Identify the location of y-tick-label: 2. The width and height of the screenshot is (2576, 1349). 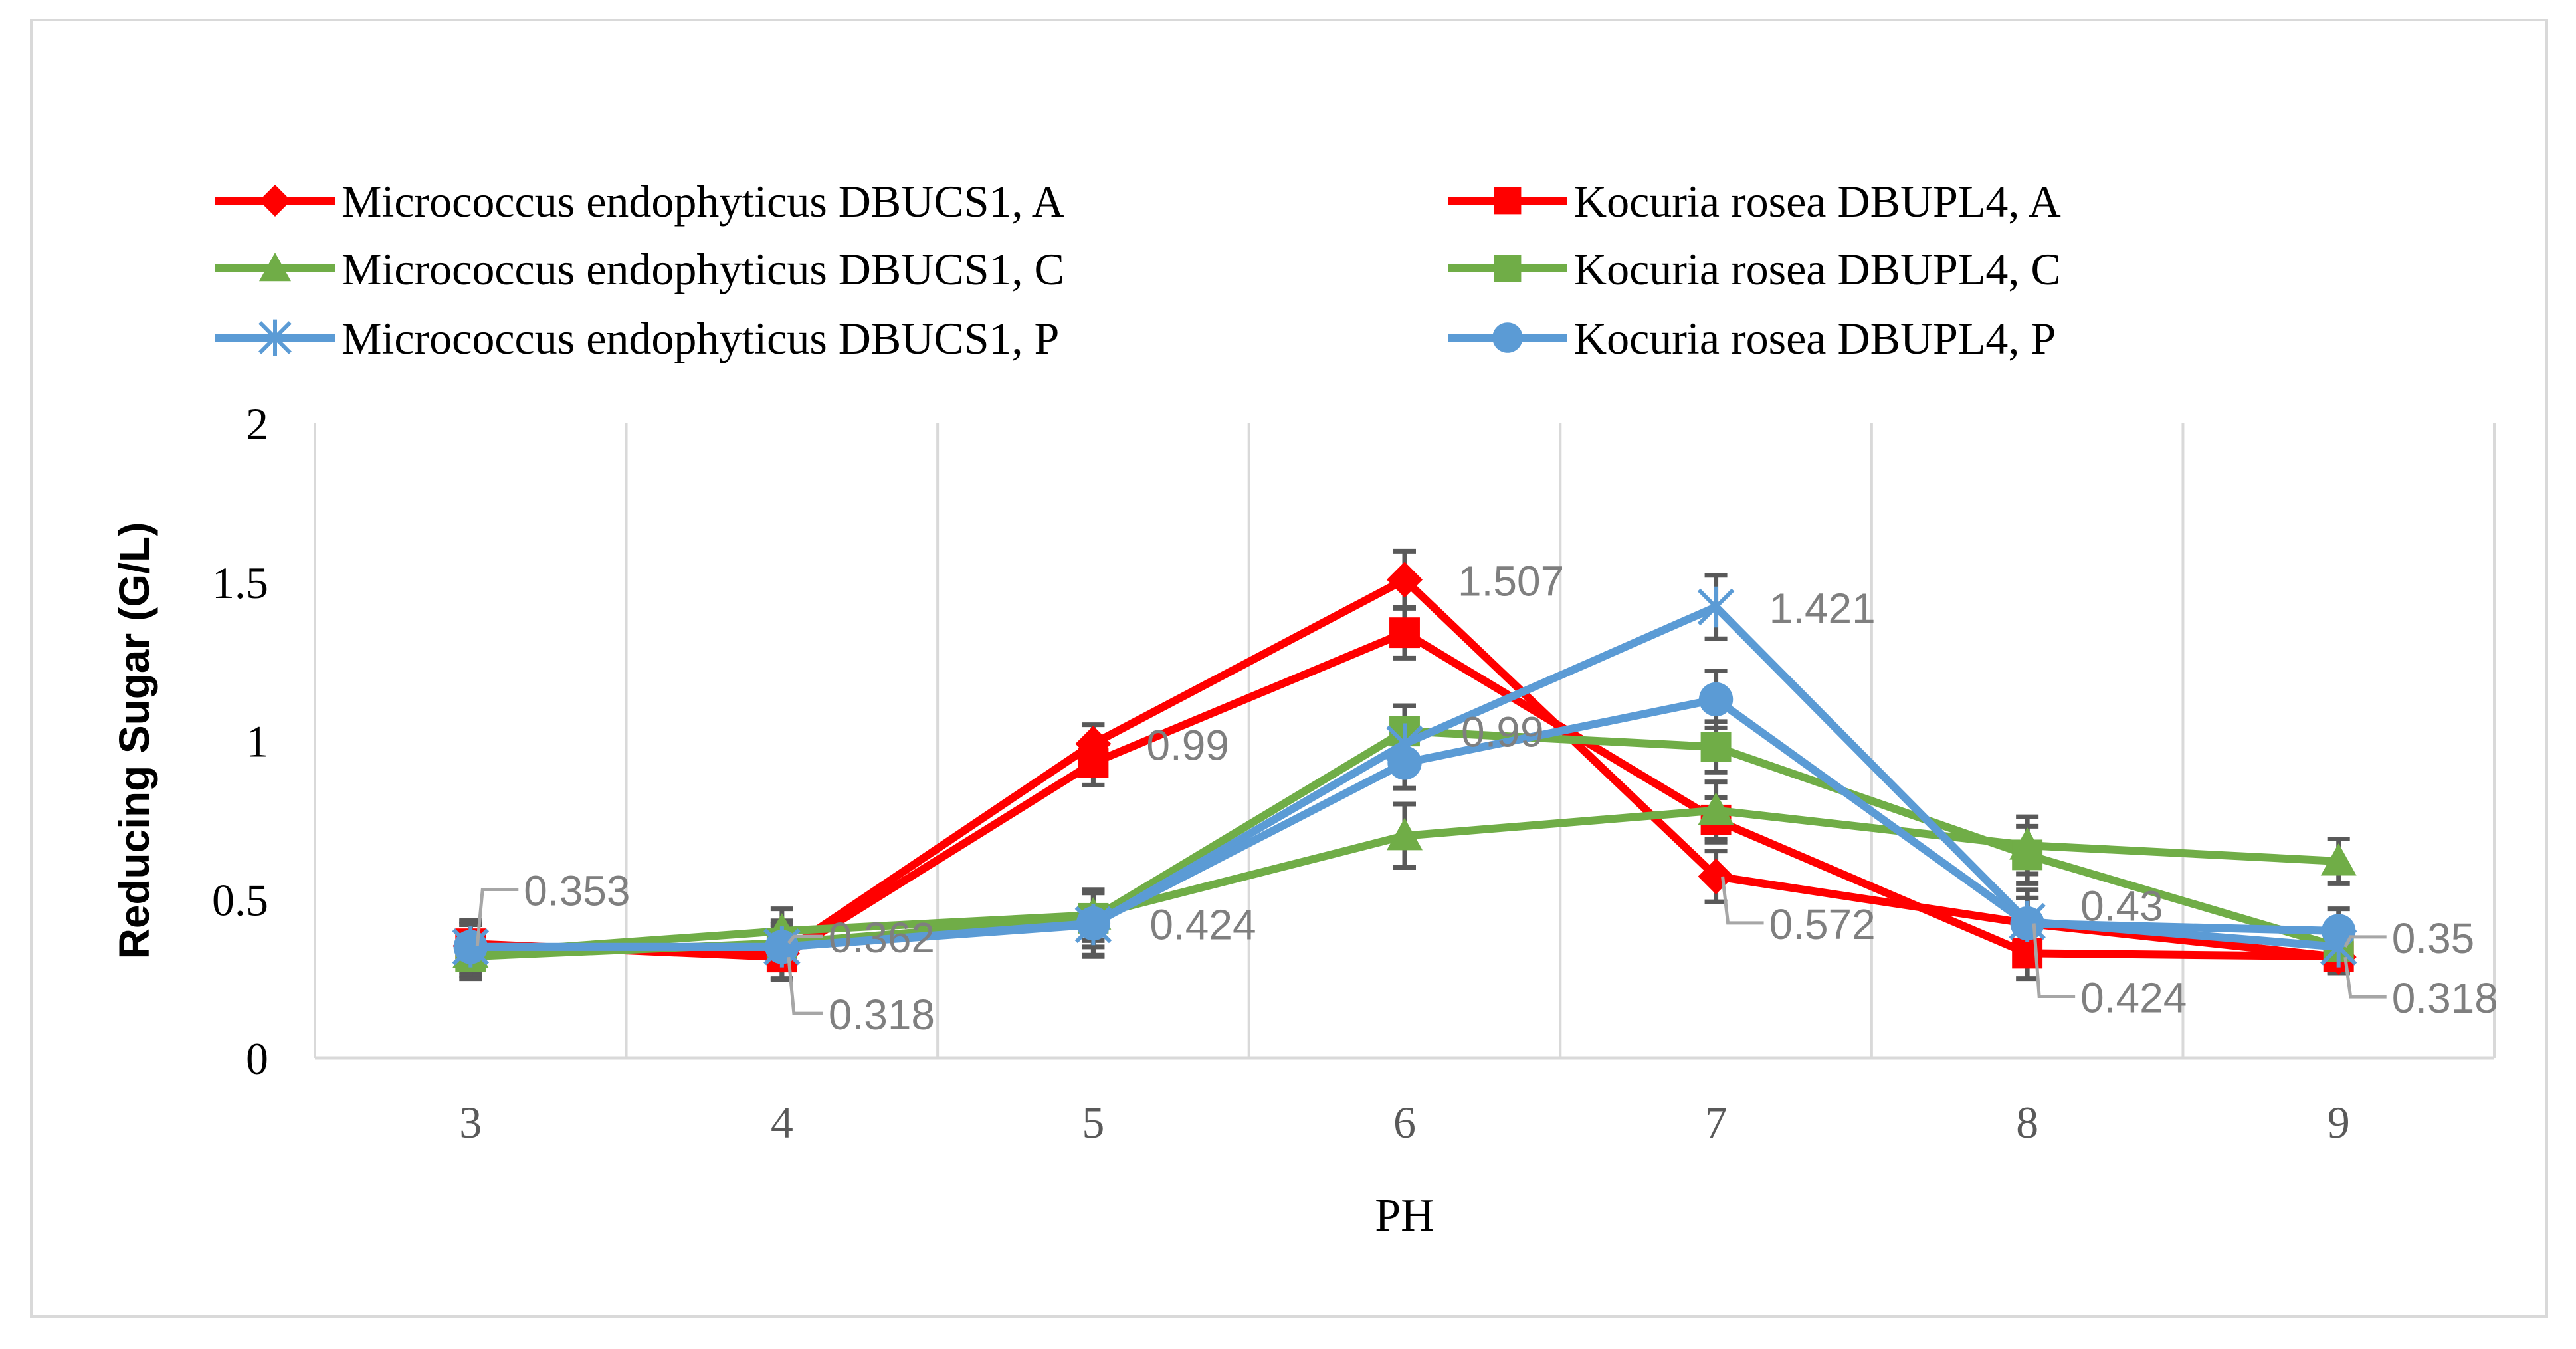
(257, 424).